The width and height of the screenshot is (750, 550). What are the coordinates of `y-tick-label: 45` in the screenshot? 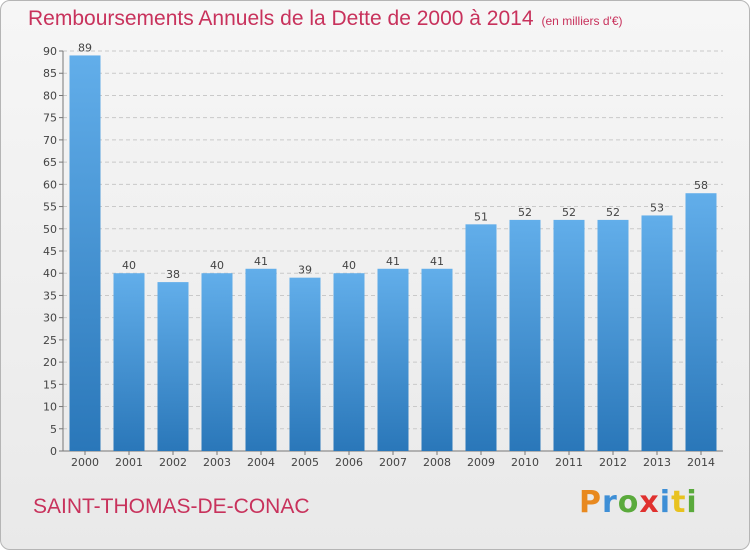 It's located at (50, 251).